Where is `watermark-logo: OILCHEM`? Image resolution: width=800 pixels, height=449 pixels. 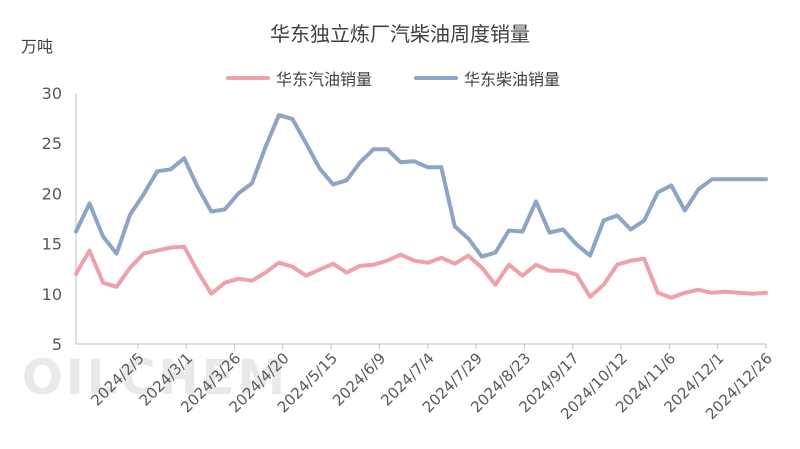
watermark-logo: OILCHEM is located at coordinates (155, 378).